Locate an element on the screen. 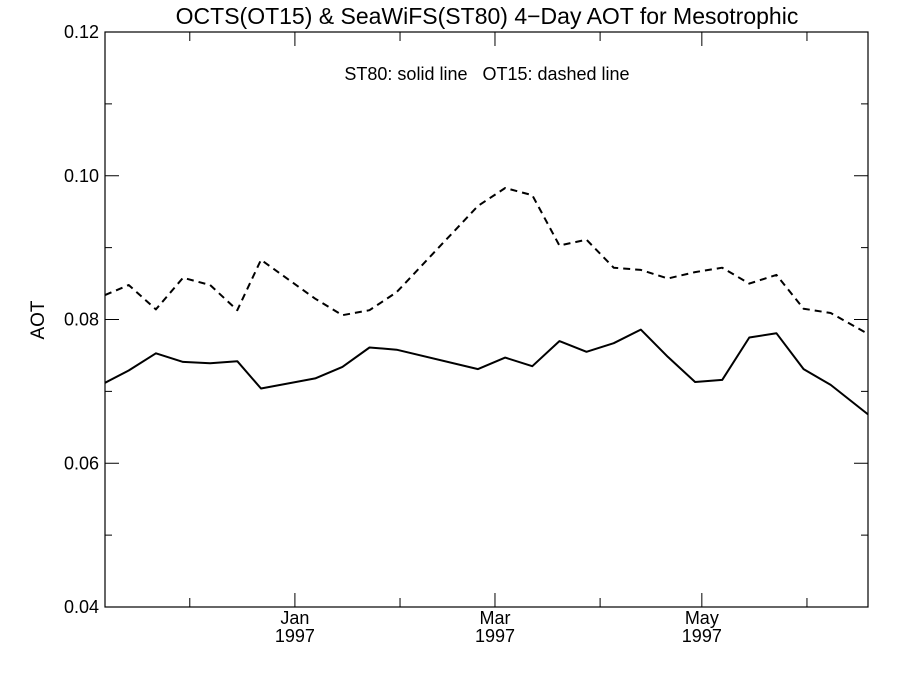 Image resolution: width=900 pixels, height=675 pixels. series-annotation: ST80: solid line OT15: dashed line is located at coordinates (486, 74).